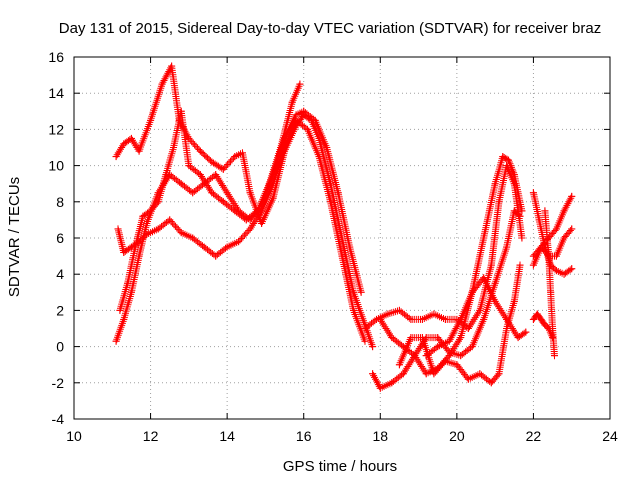  Describe the element at coordinates (227, 436) in the screenshot. I see `x-tick-label: 14` at that location.